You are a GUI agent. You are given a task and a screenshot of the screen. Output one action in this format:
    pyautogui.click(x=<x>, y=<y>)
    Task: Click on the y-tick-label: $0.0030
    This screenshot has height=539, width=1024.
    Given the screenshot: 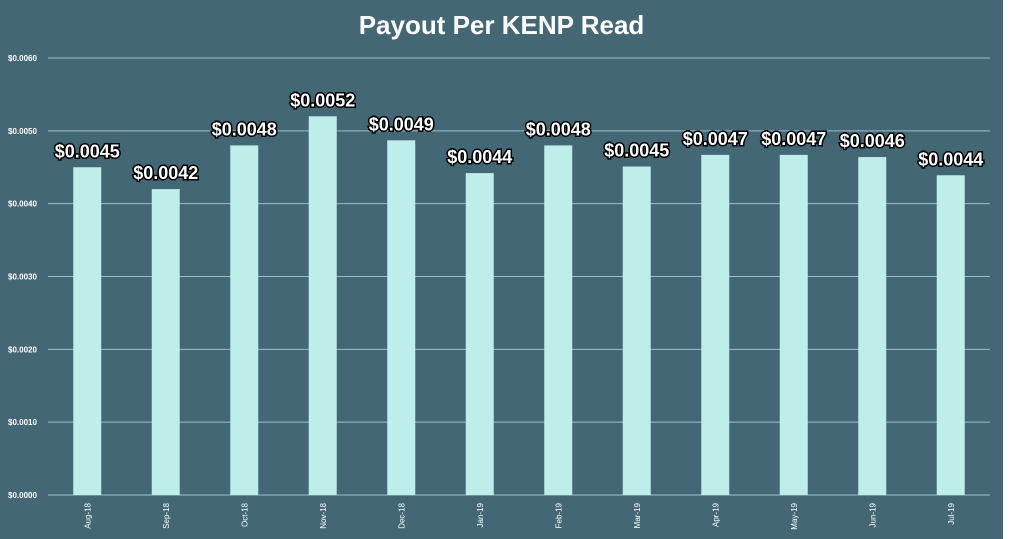 What is the action you would take?
    pyautogui.click(x=22, y=277)
    